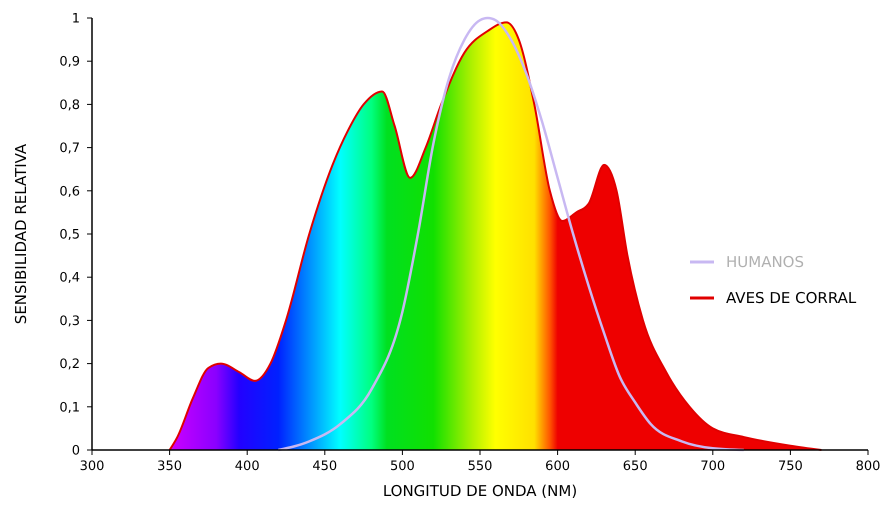 The width and height of the screenshot is (886, 511). I want to click on y-tick-label: 0, so click(76, 451).